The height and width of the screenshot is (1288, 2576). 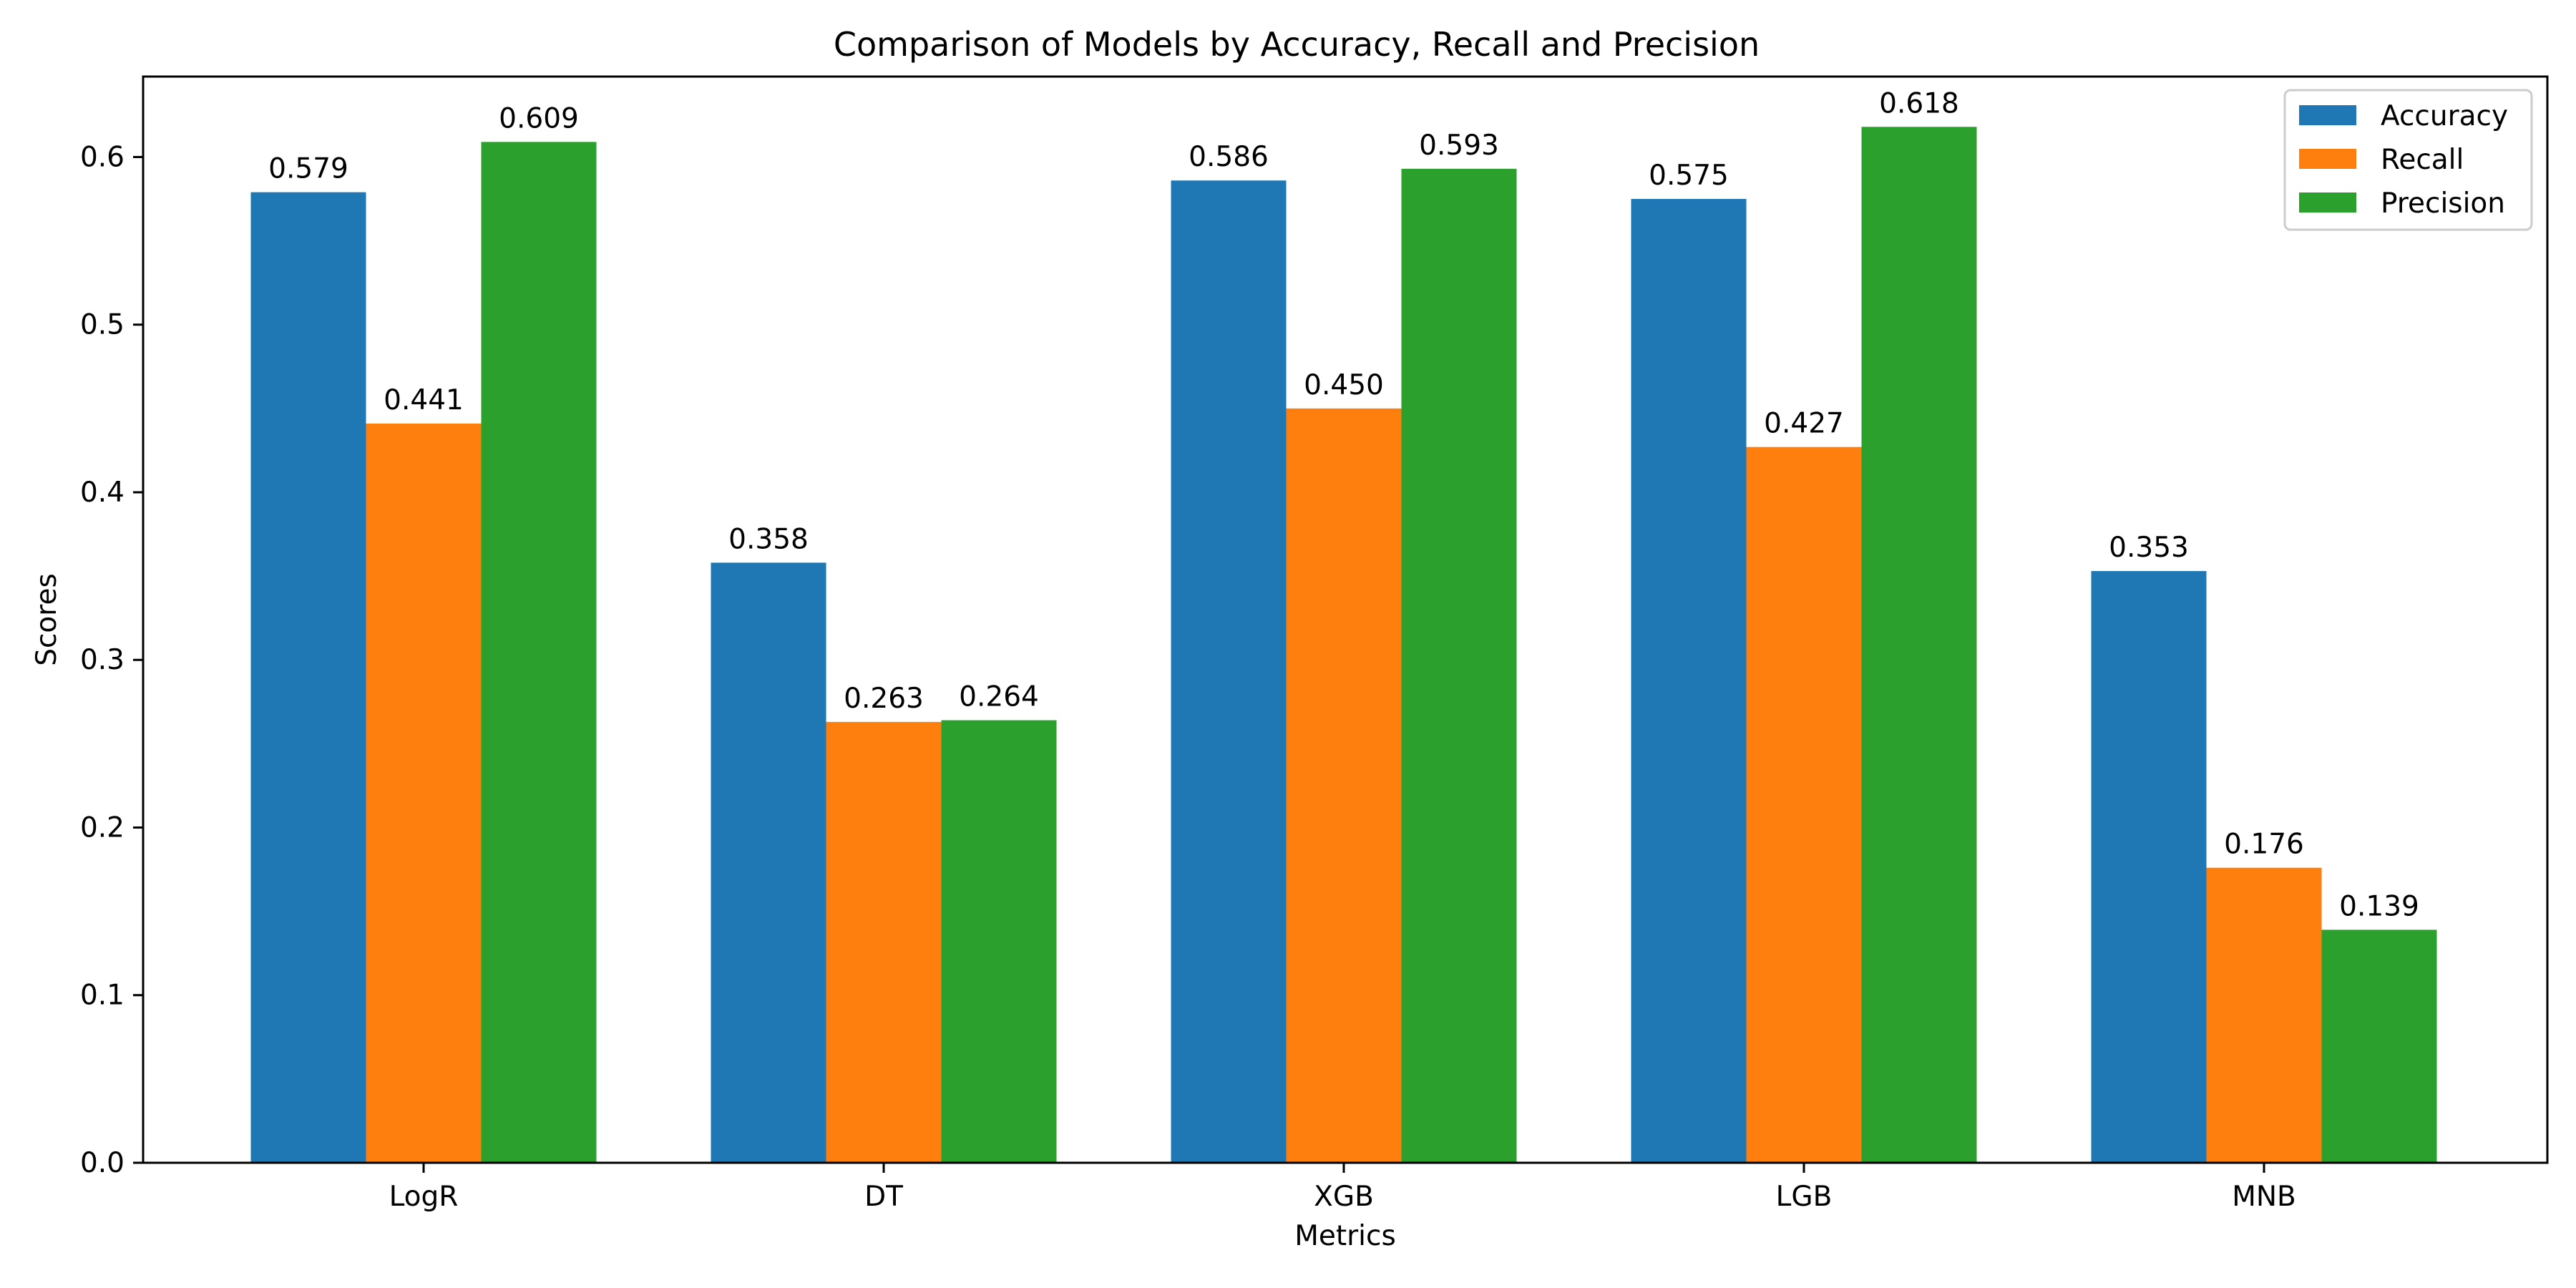 What do you see at coordinates (1344, 1197) in the screenshot?
I see `x-tick-label-xgb: XGB` at bounding box center [1344, 1197].